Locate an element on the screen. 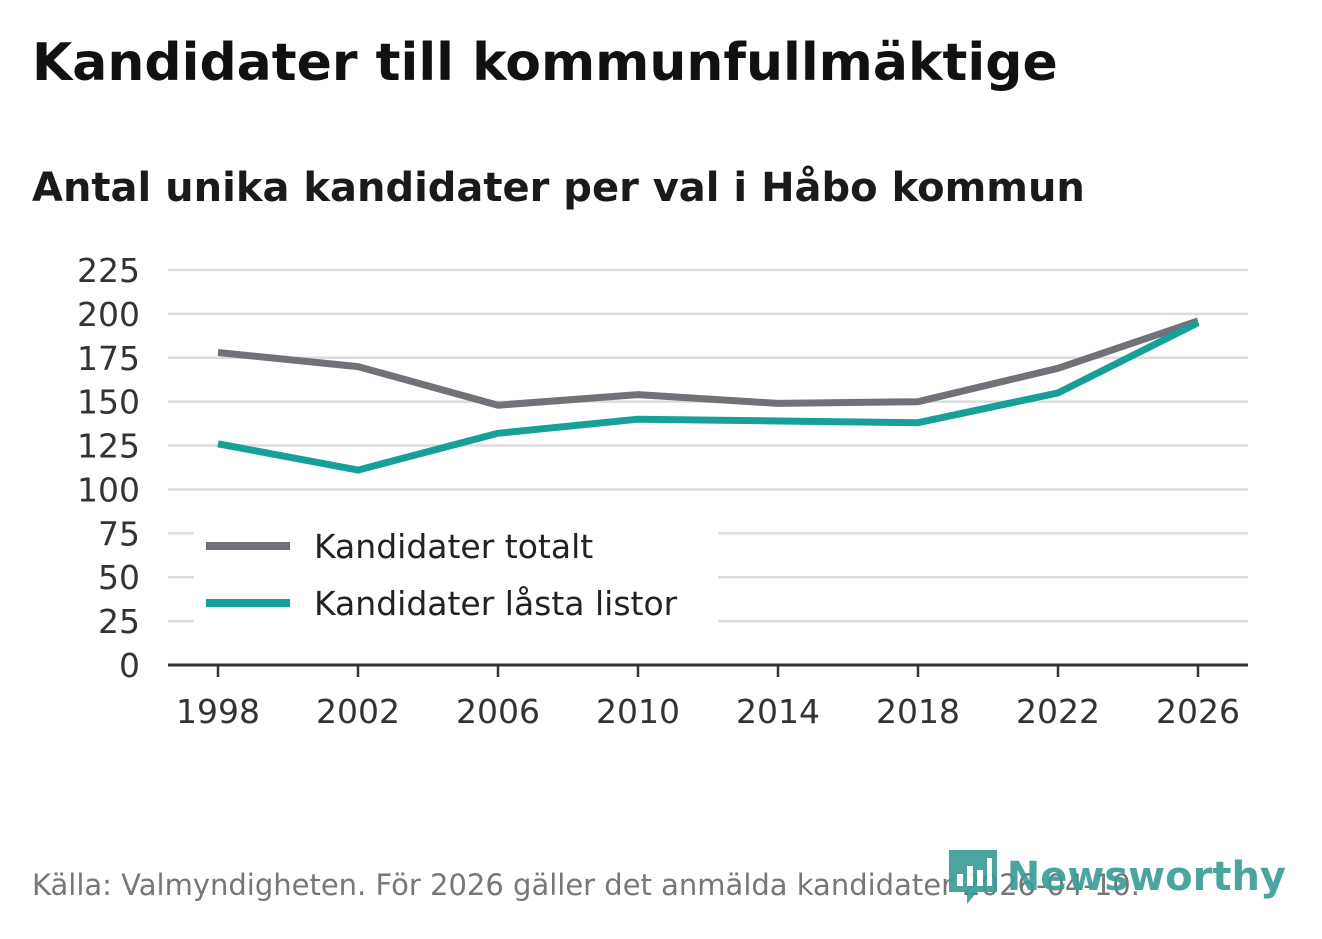 The width and height of the screenshot is (1322, 939). x-axis: 1998 2002 2006 2010 2014 2018 2022 2026 is located at coordinates (708, 697).